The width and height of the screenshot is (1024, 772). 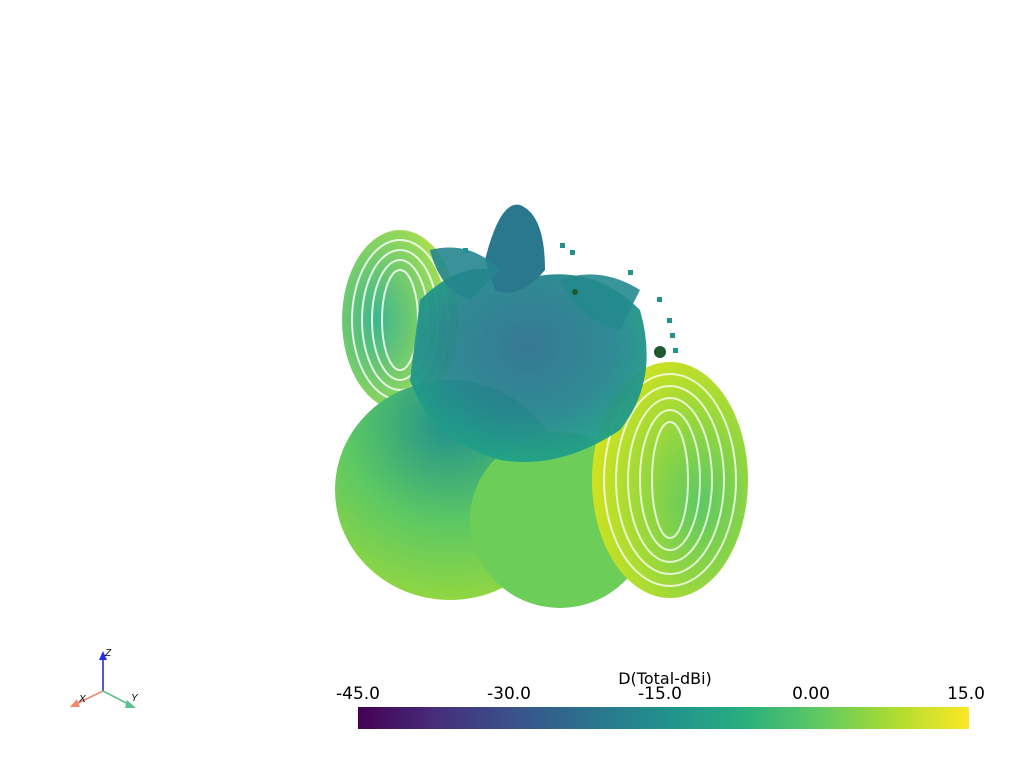 I want to click on y-axis-arrow-icon, so click(x=130, y=704).